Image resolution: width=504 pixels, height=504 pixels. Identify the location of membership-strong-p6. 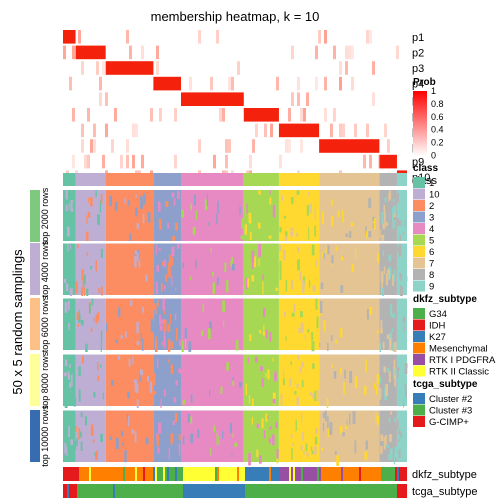
(261, 115).